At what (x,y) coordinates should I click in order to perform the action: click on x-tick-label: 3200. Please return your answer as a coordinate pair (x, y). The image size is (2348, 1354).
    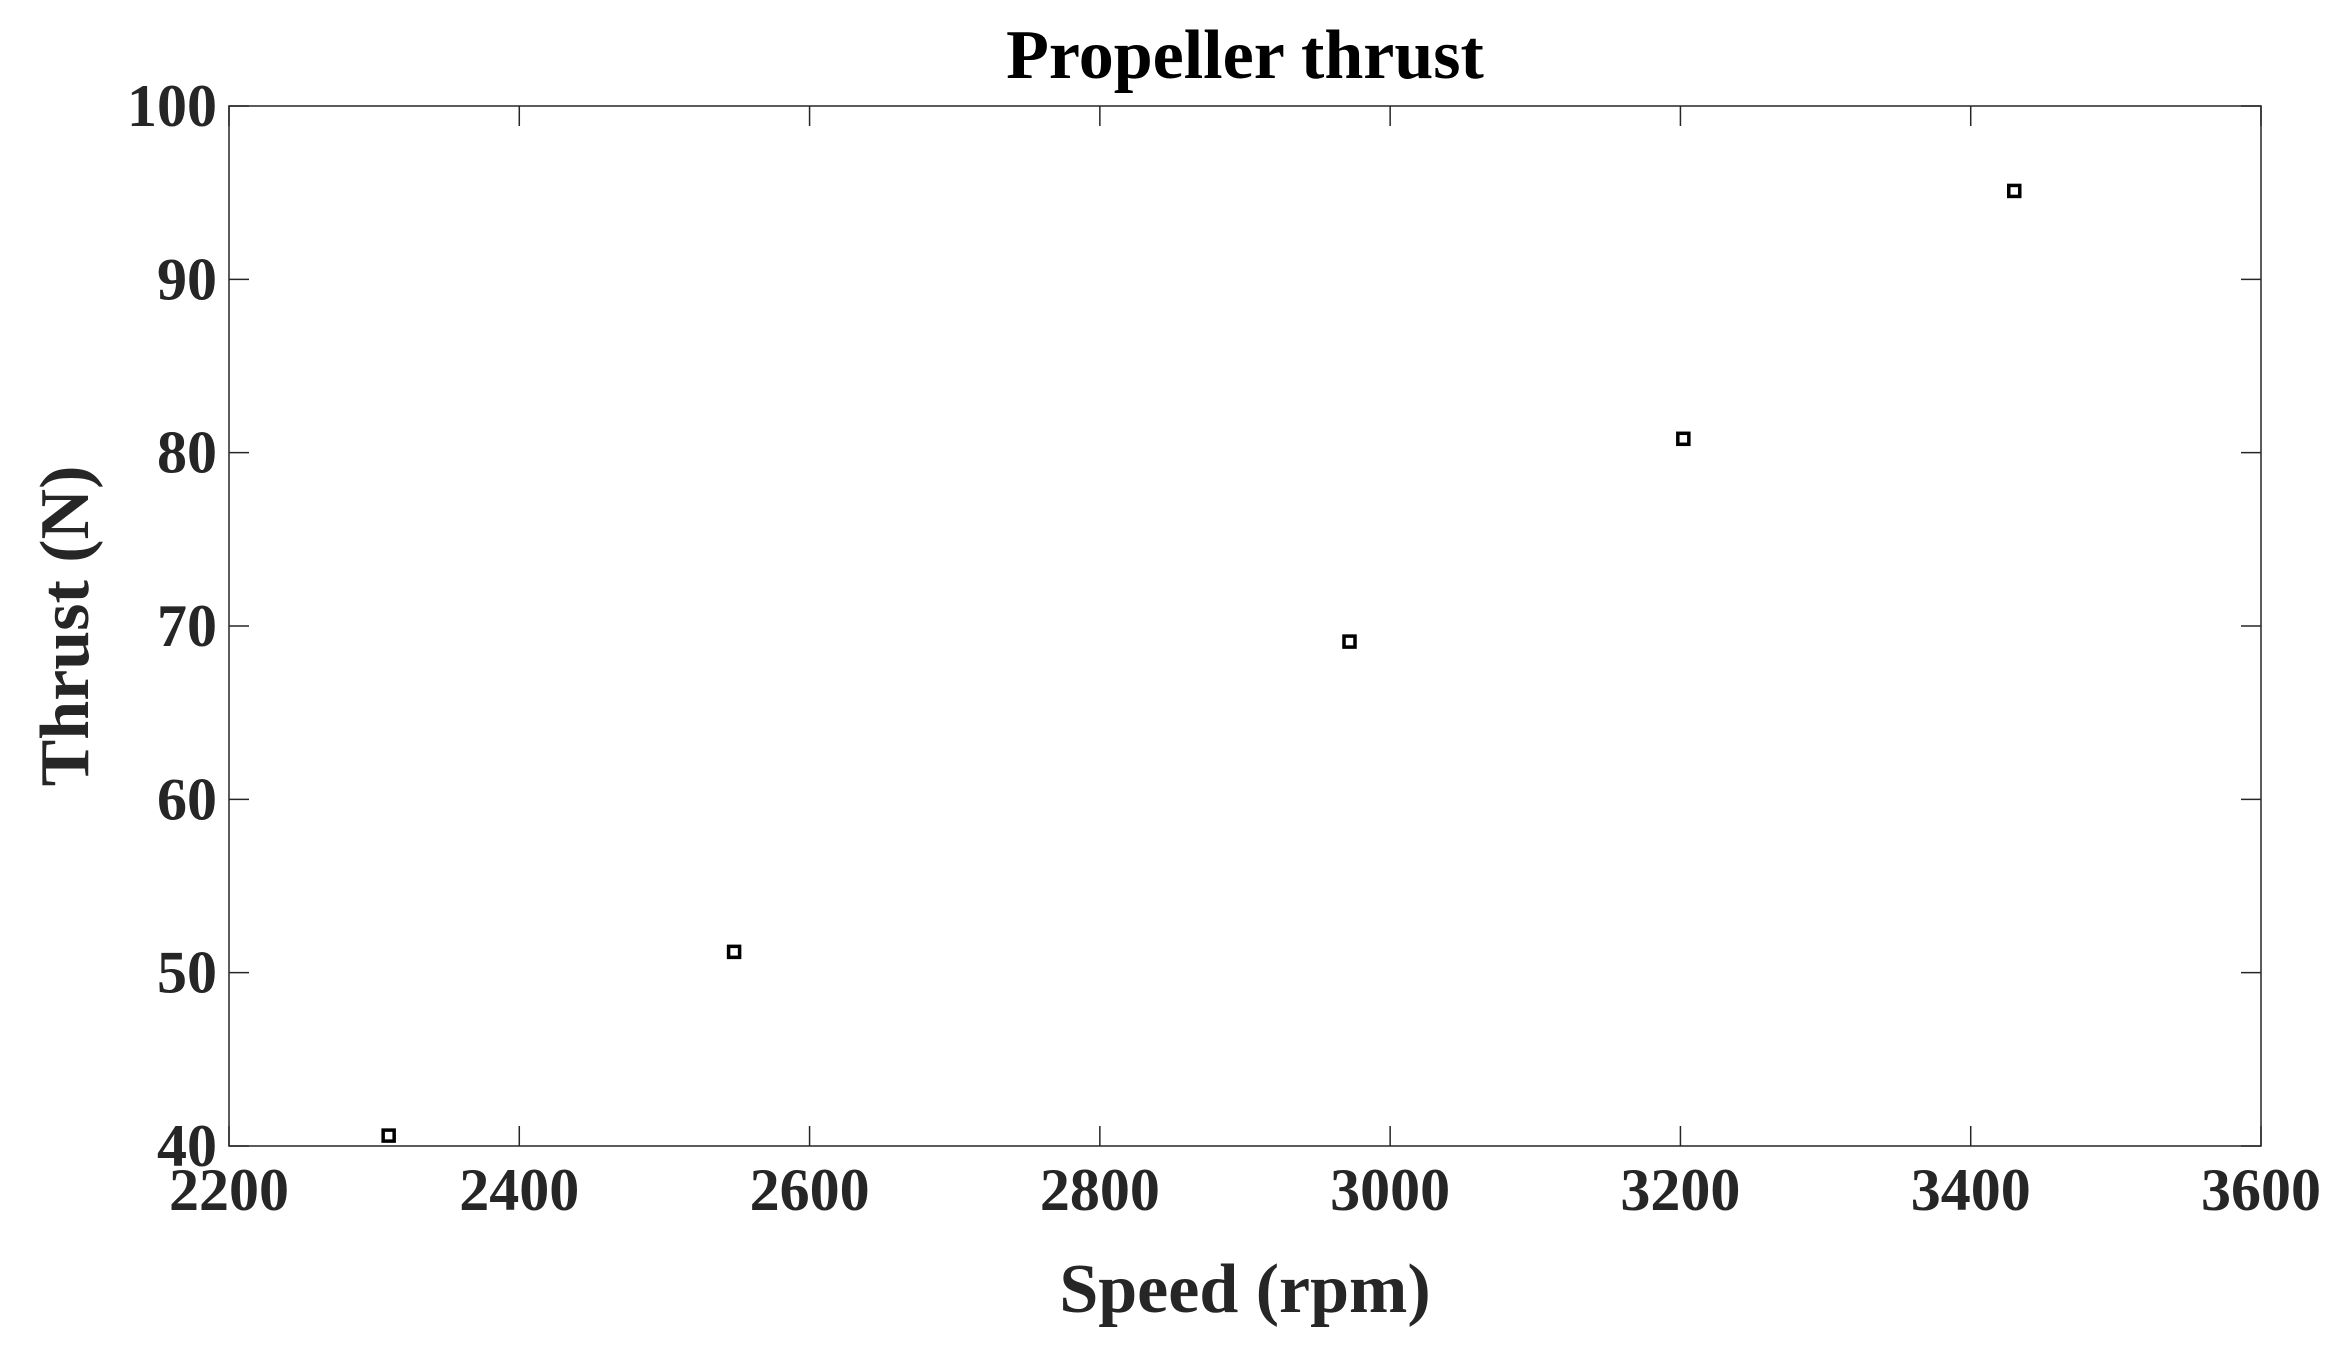
    Looking at the image, I should click on (1680, 1190).